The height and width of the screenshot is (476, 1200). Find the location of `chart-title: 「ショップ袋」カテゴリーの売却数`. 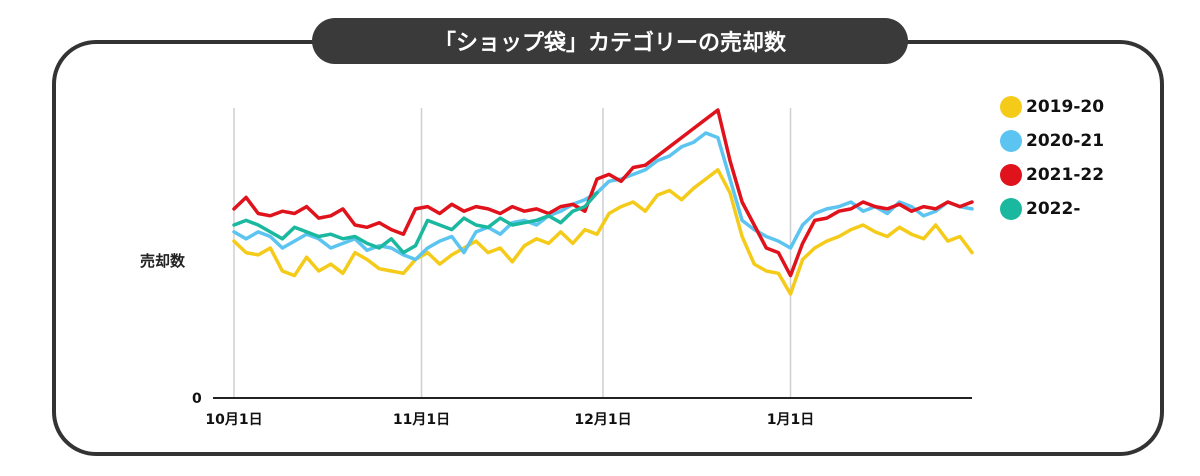

chart-title: 「ショップ袋」カテゴリーの売却数 is located at coordinates (610, 41).